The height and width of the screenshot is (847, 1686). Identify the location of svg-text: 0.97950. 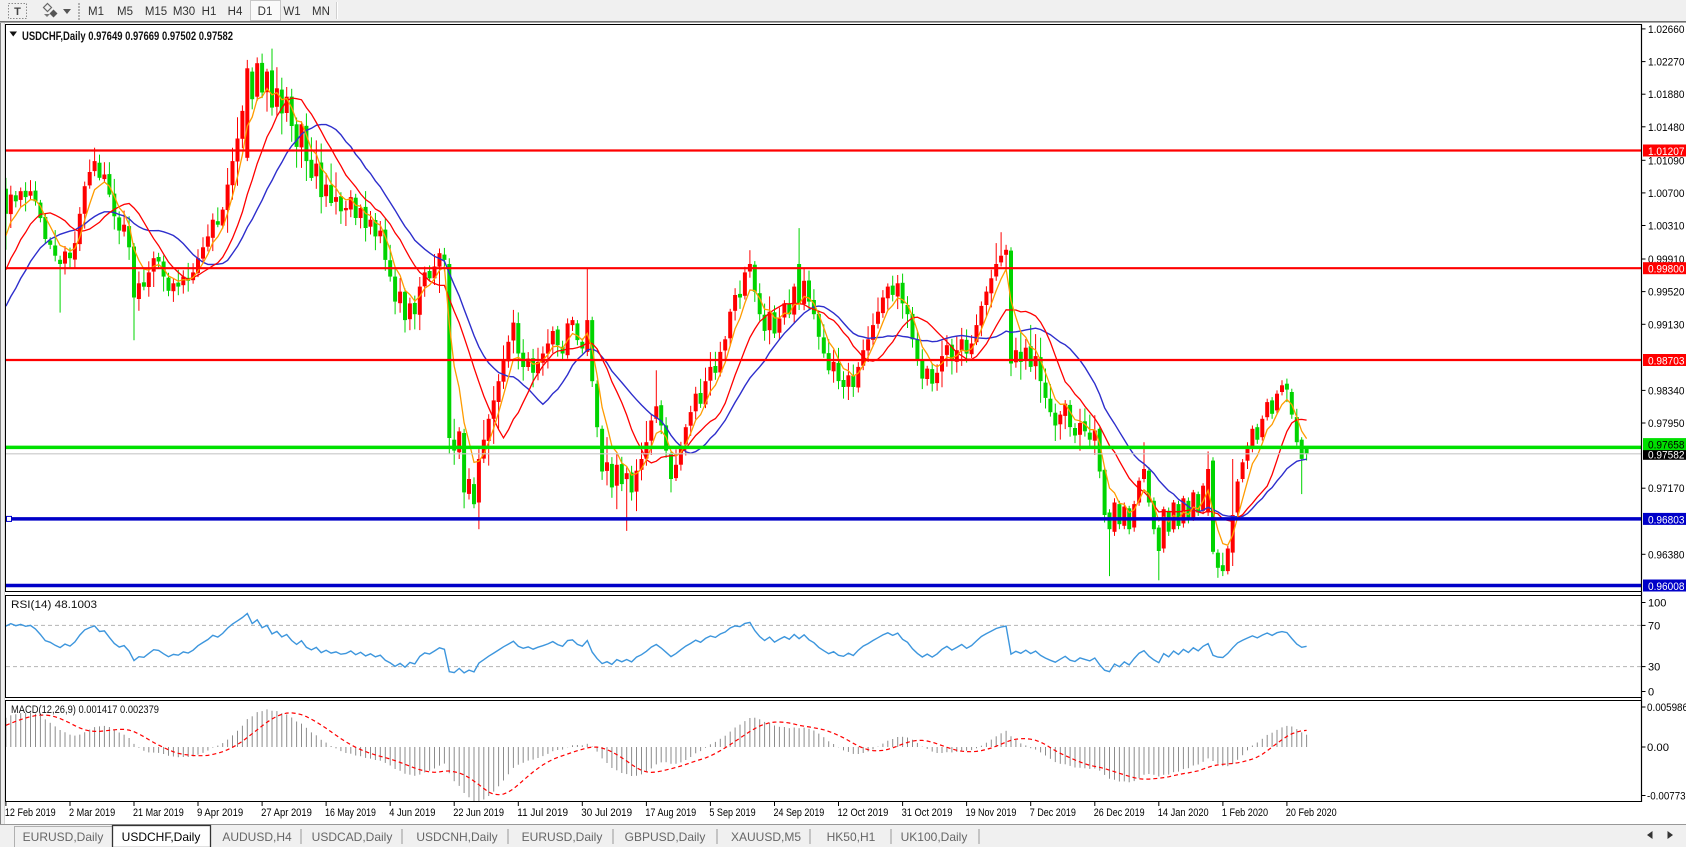
(1666, 424).